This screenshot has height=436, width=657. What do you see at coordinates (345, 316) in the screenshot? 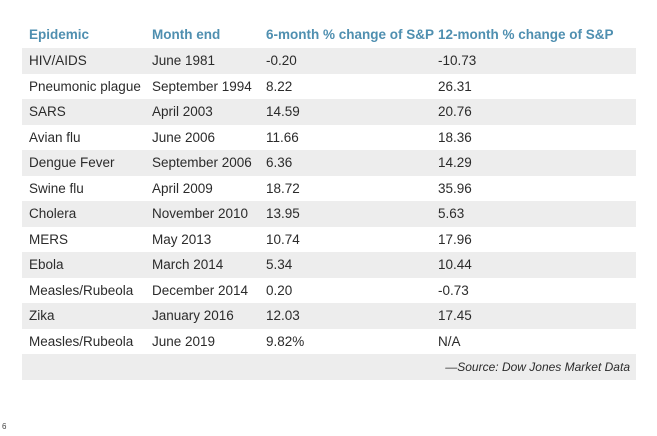
I see `cell-6-month-change: 12.03` at bounding box center [345, 316].